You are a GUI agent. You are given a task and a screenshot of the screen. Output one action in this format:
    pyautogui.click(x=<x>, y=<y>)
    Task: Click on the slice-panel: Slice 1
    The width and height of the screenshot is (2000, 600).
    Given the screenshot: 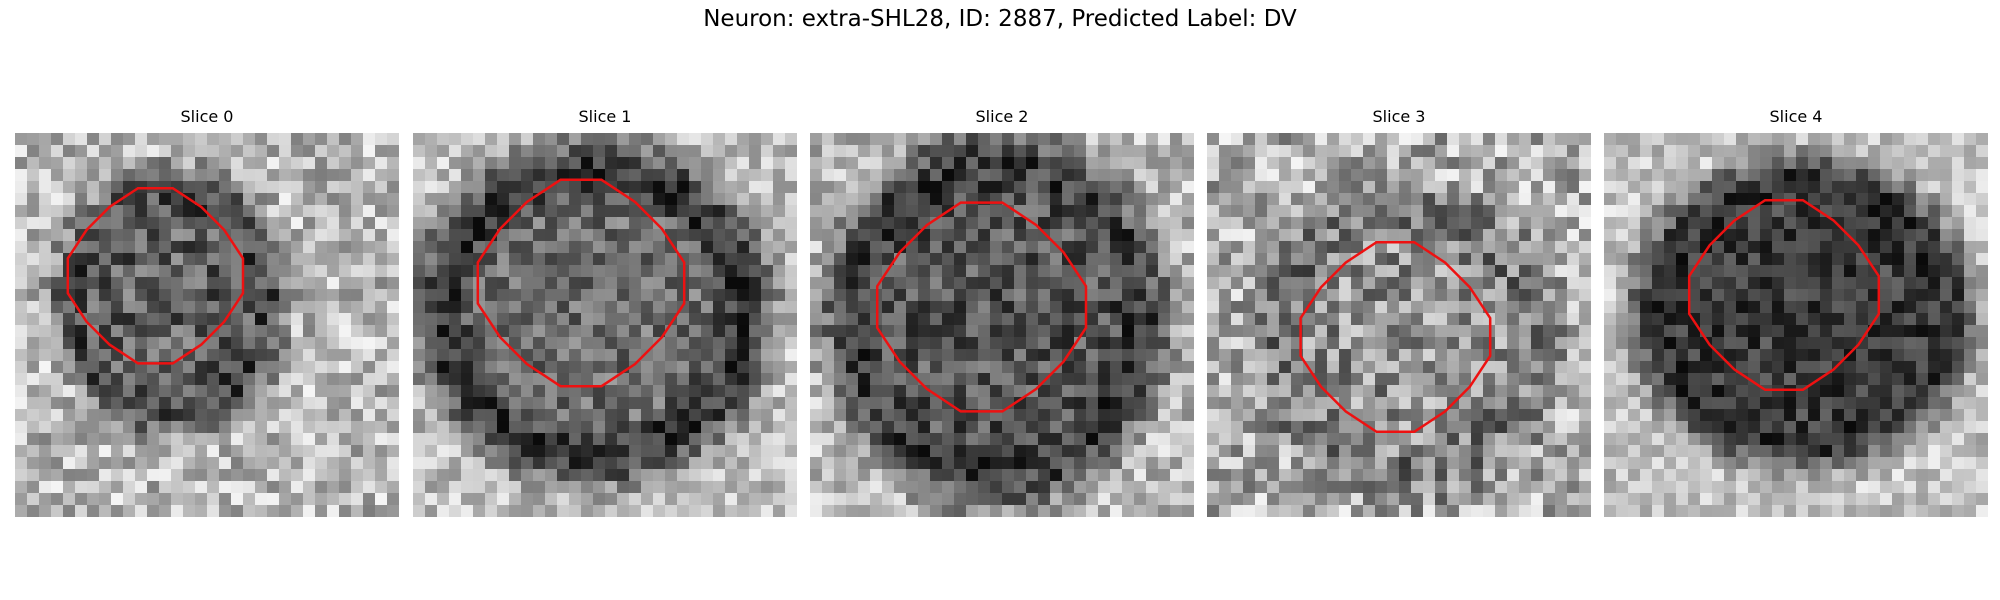 What is the action you would take?
    pyautogui.click(x=605, y=312)
    